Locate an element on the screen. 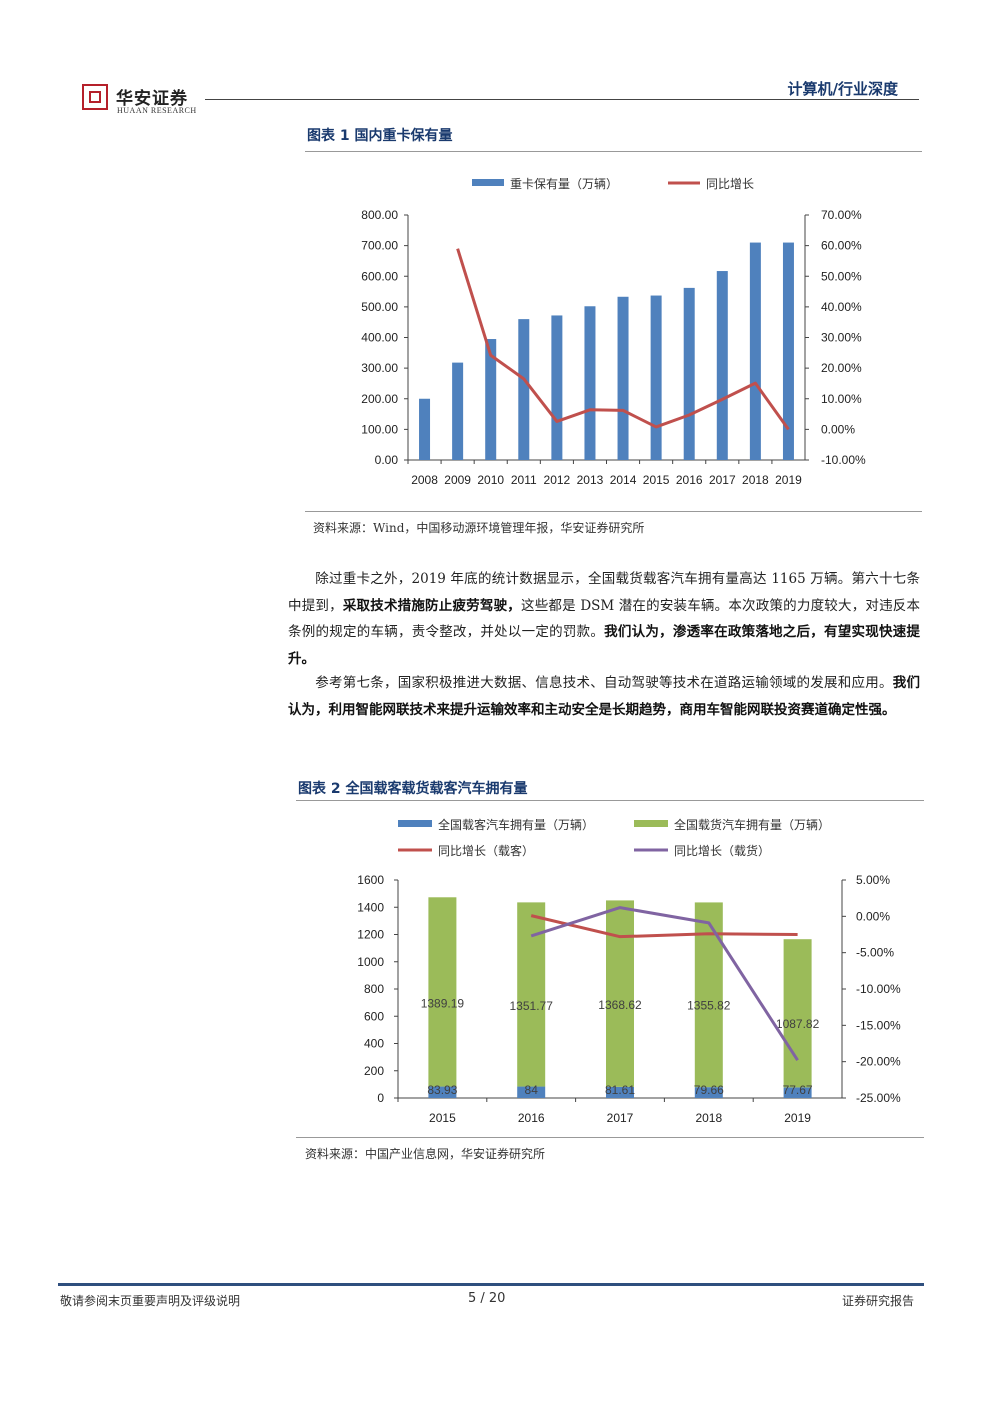 The width and height of the screenshot is (992, 1403). x-tick-label: 2013 is located at coordinates (590, 480).